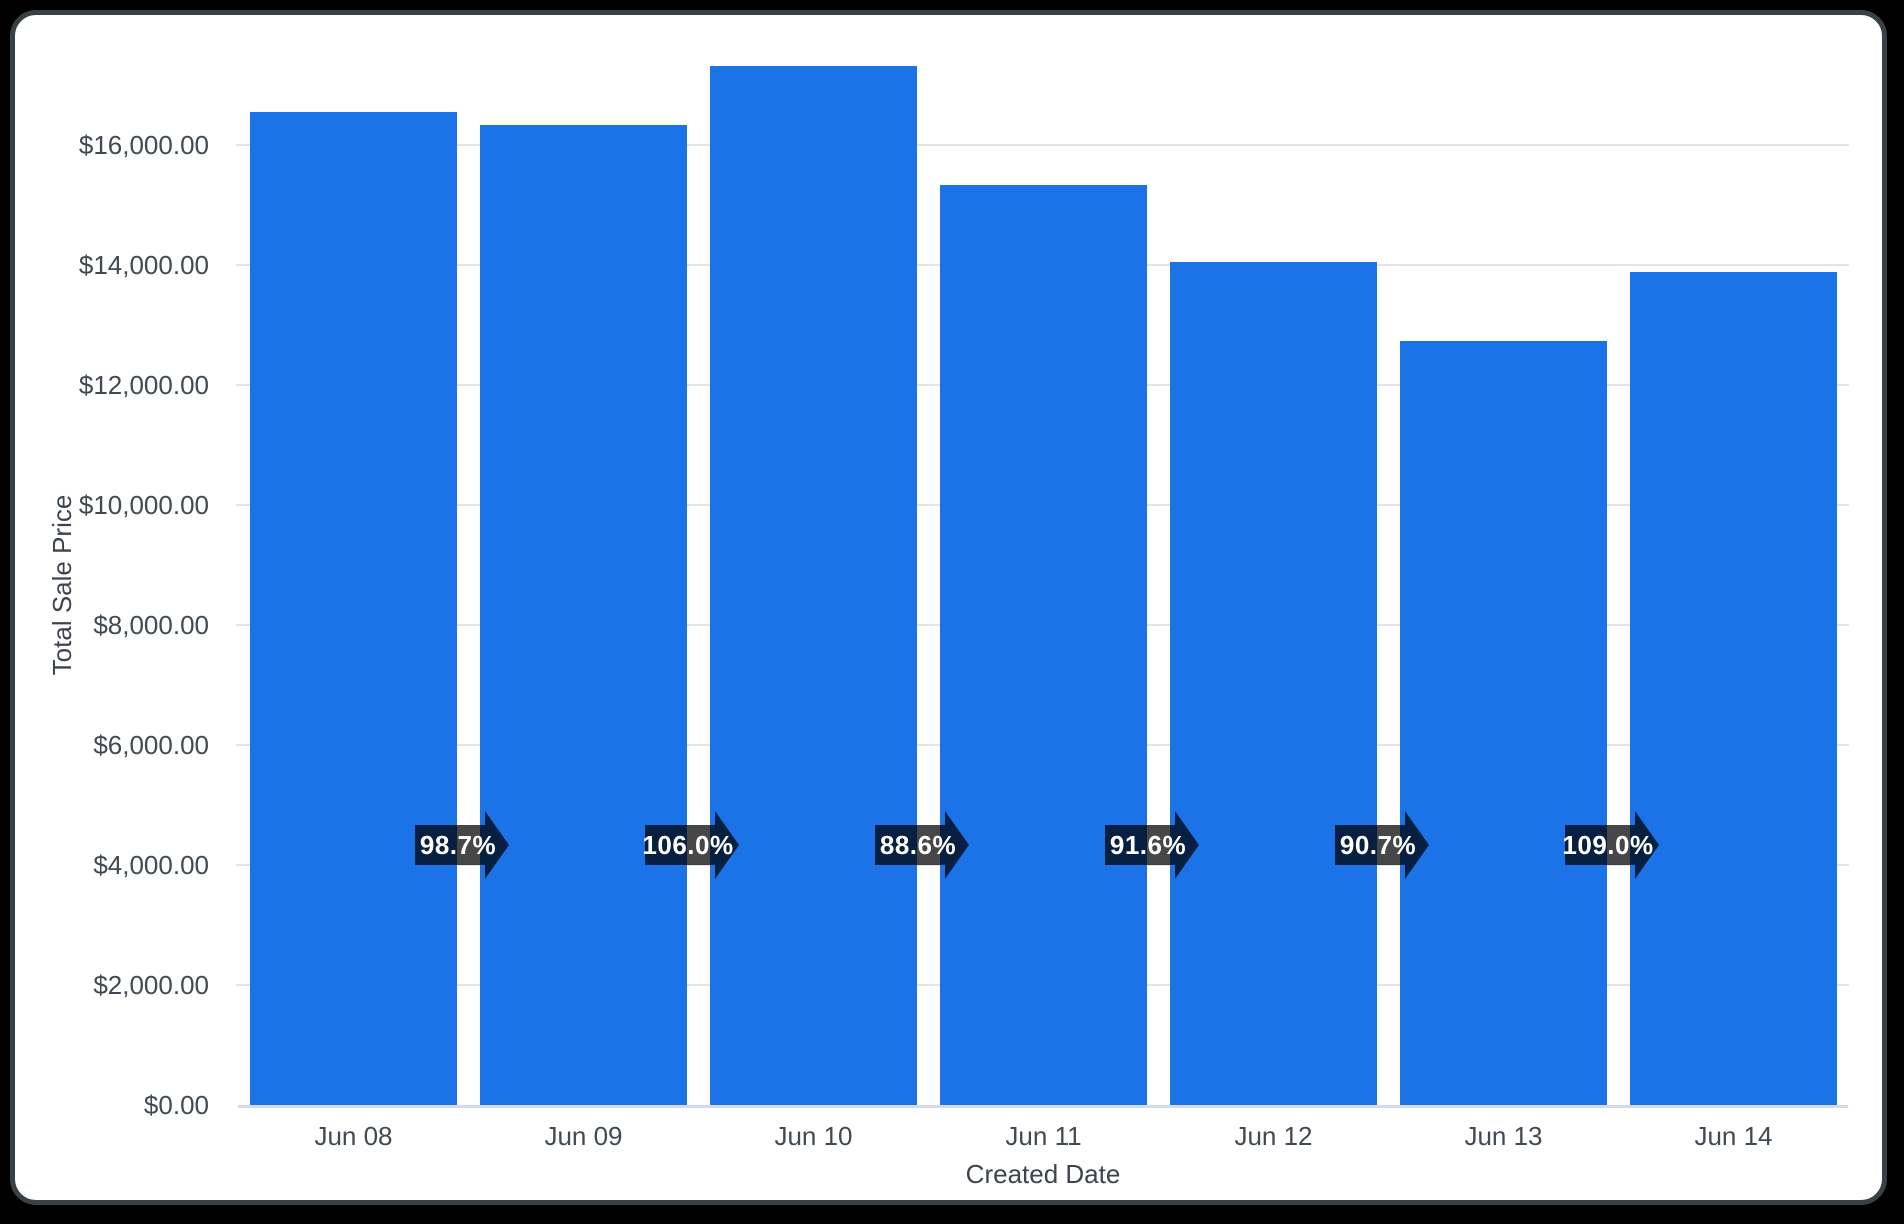  Describe the element at coordinates (583, 1136) in the screenshot. I see `x-tick-label-jun-09: Jun 09` at that location.